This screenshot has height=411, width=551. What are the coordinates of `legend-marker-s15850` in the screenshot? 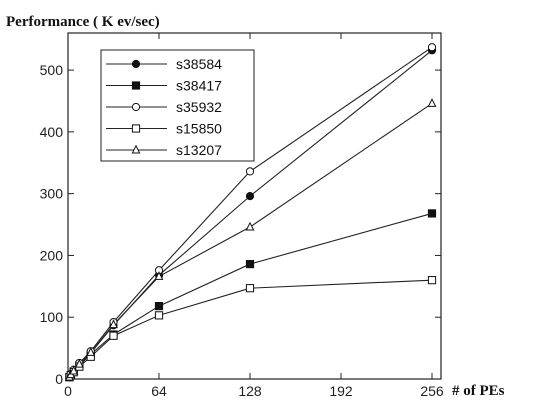 It's located at (136, 128).